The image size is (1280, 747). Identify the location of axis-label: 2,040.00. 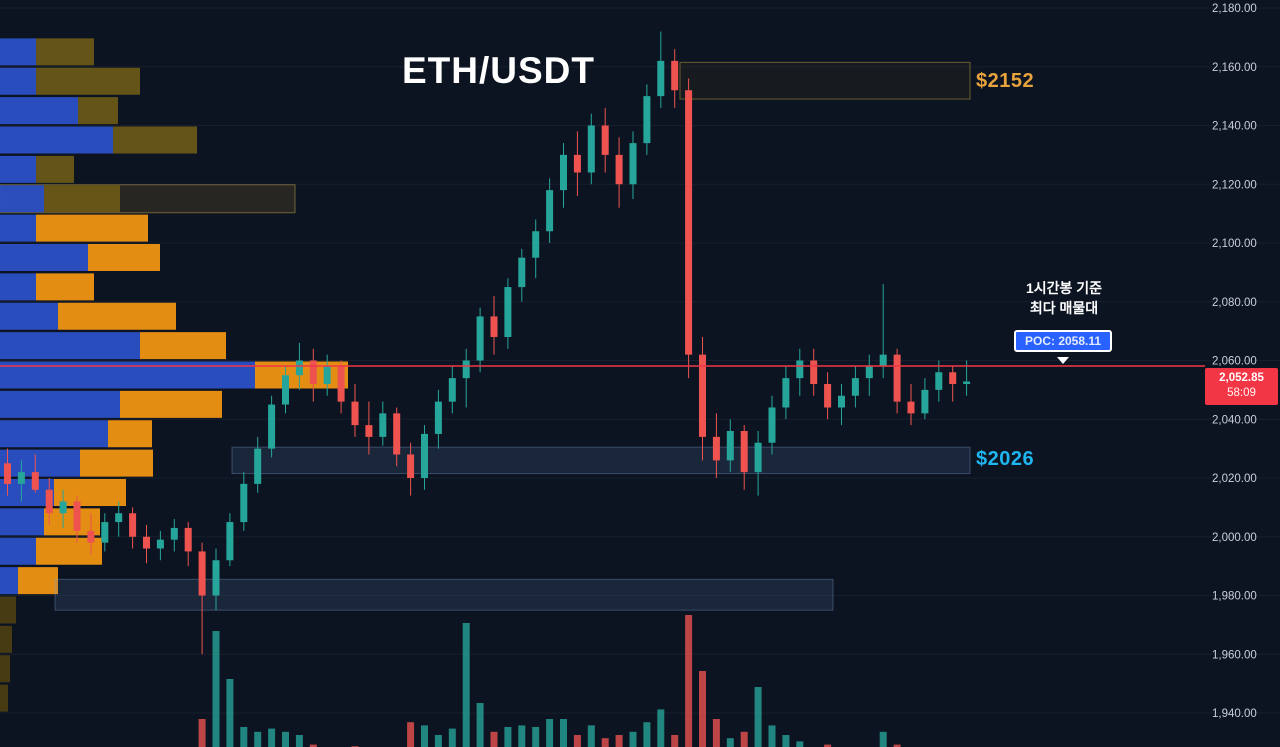
(1234, 420).